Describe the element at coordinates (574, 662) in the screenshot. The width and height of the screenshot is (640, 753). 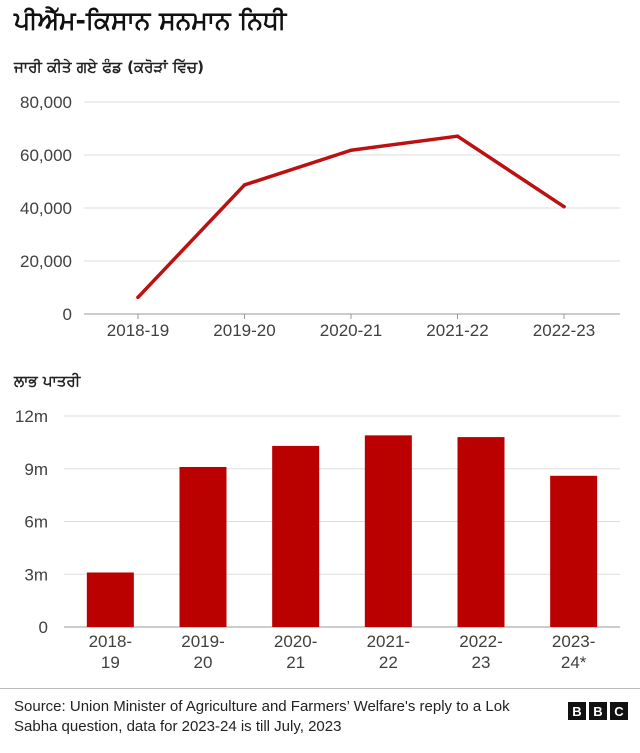
I see `x-tick-label: 24*` at that location.